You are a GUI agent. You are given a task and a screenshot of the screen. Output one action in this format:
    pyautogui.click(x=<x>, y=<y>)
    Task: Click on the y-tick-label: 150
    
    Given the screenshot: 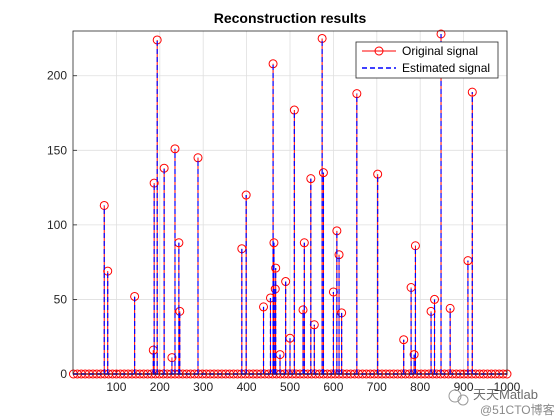 What is the action you would take?
    pyautogui.click(x=57, y=150)
    